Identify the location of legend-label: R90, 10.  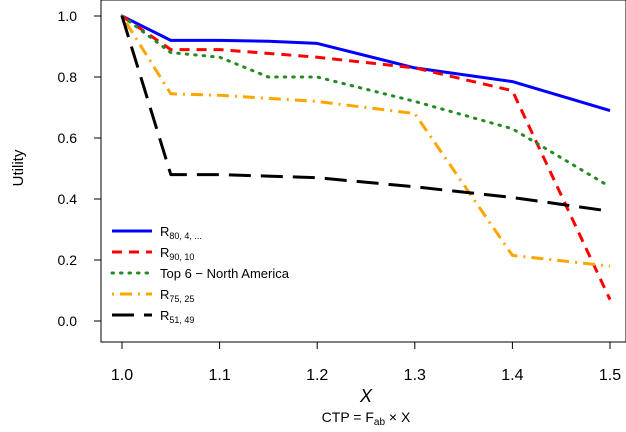
(177, 253).